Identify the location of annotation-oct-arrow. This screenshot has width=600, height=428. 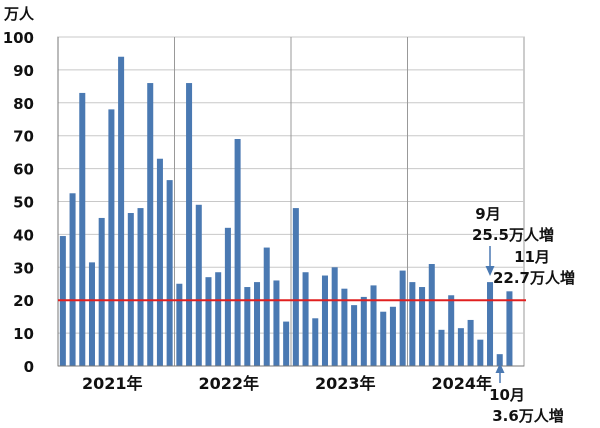
(500, 373).